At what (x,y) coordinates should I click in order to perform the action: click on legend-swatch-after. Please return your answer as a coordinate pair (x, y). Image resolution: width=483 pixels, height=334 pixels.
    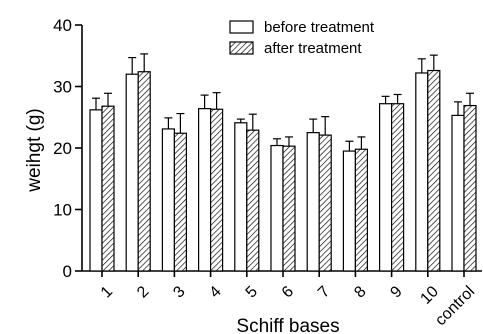
    Looking at the image, I should click on (241, 48).